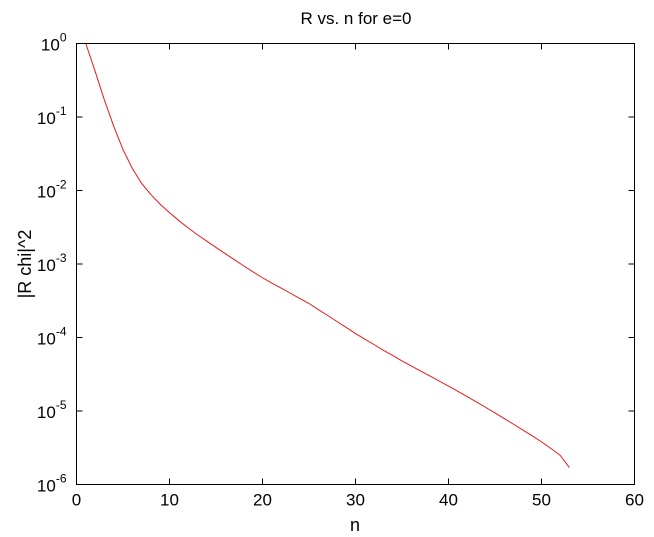  I want to click on y-tick-label: 10⁻², so click(52, 190).